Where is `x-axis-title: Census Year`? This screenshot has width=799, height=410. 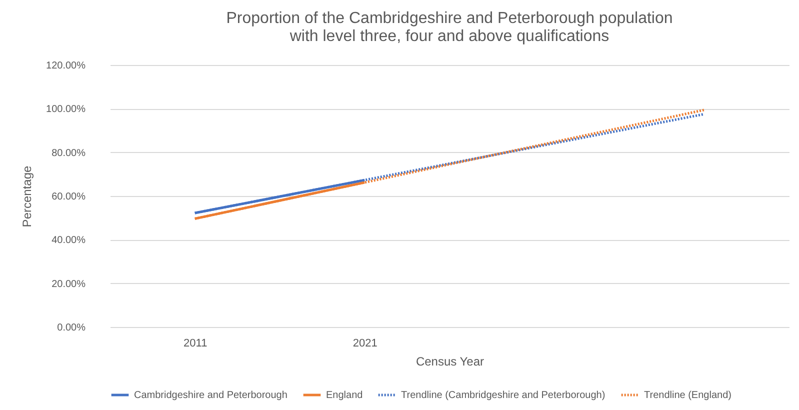 x-axis-title: Census Year is located at coordinates (450, 361).